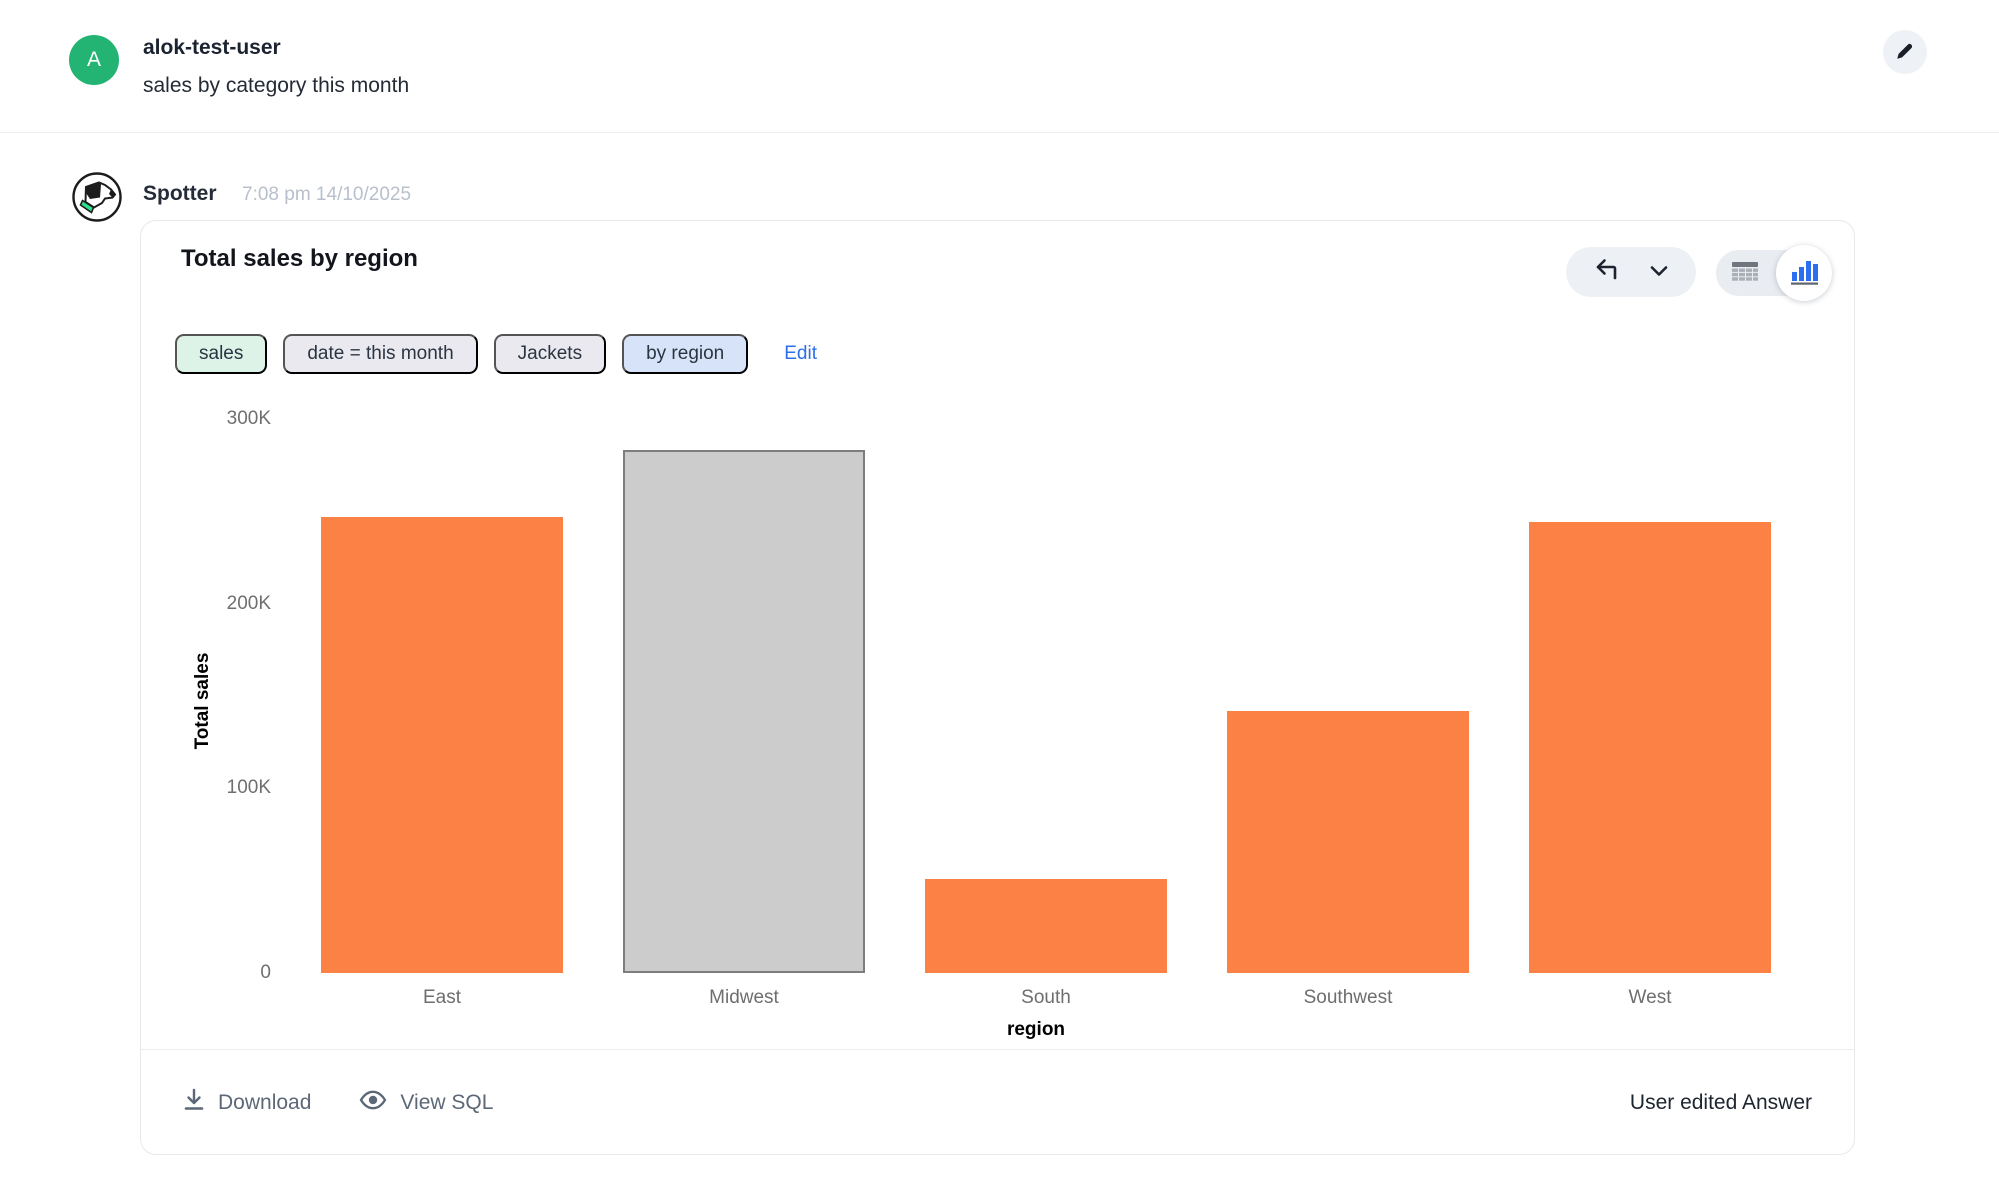  What do you see at coordinates (1650, 747) in the screenshot?
I see `bar-west` at bounding box center [1650, 747].